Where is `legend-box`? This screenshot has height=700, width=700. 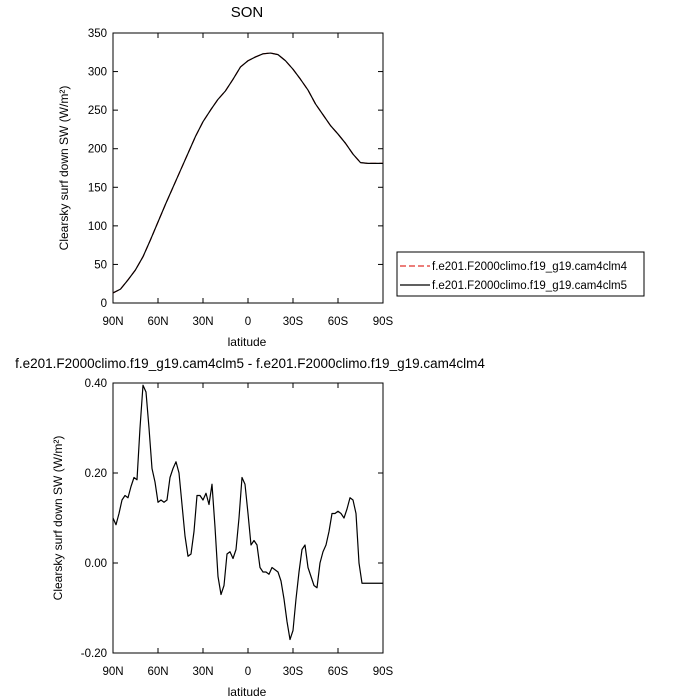 legend-box is located at coordinates (520, 274).